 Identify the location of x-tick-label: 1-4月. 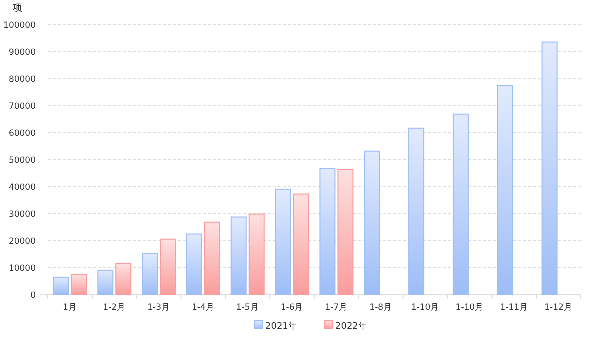
(203, 308).